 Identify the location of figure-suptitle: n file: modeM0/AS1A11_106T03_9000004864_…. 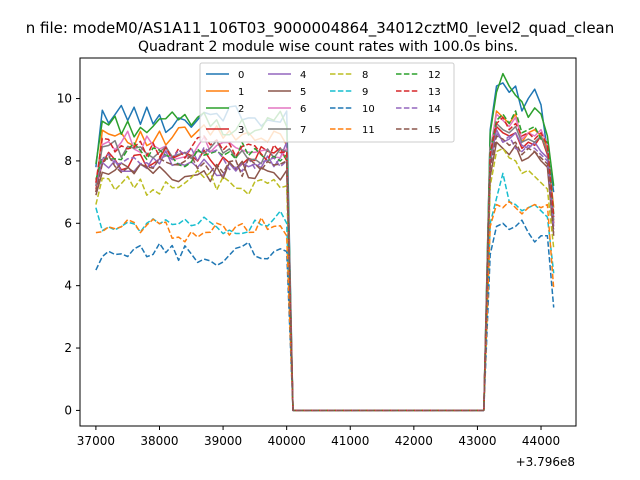
(320, 28).